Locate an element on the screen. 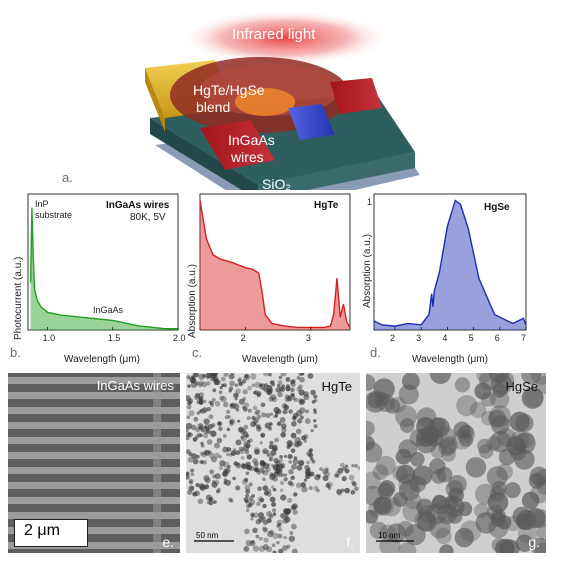 Image resolution: width=568 pixels, height=568 pixels. panel-g-scale-label: 10 nm is located at coordinates (389, 535).